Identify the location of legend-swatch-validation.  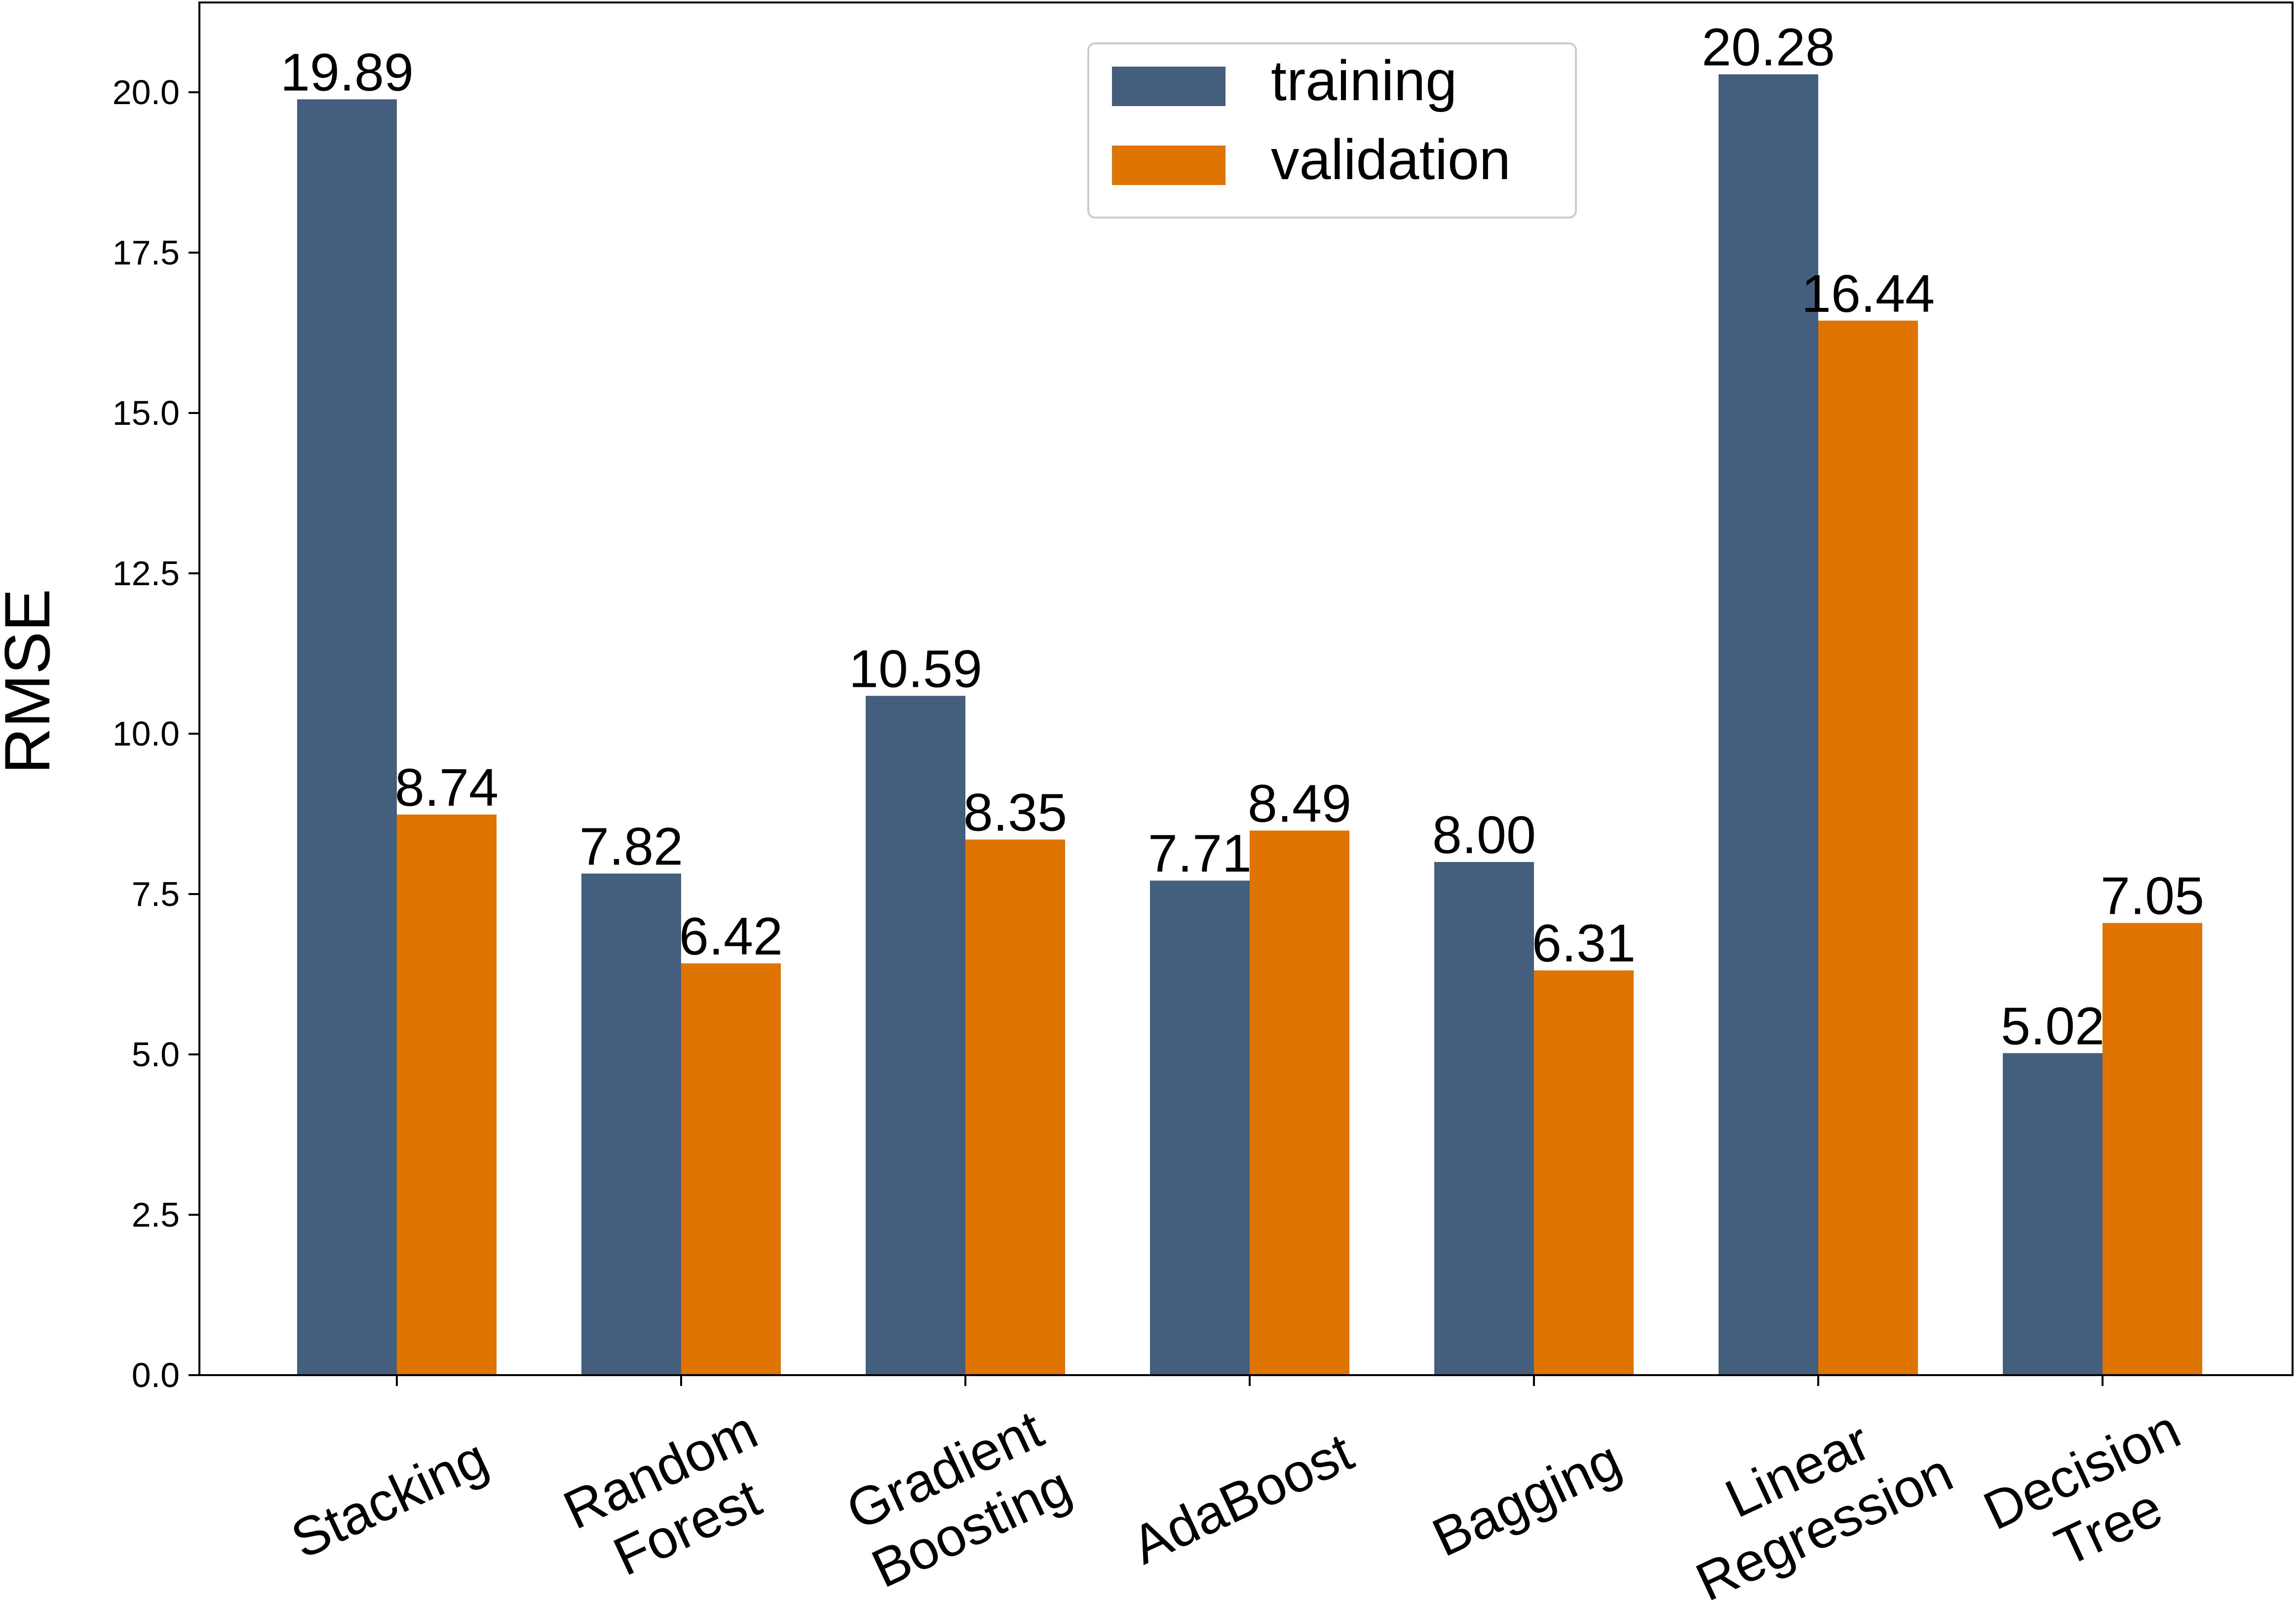
(1168, 165).